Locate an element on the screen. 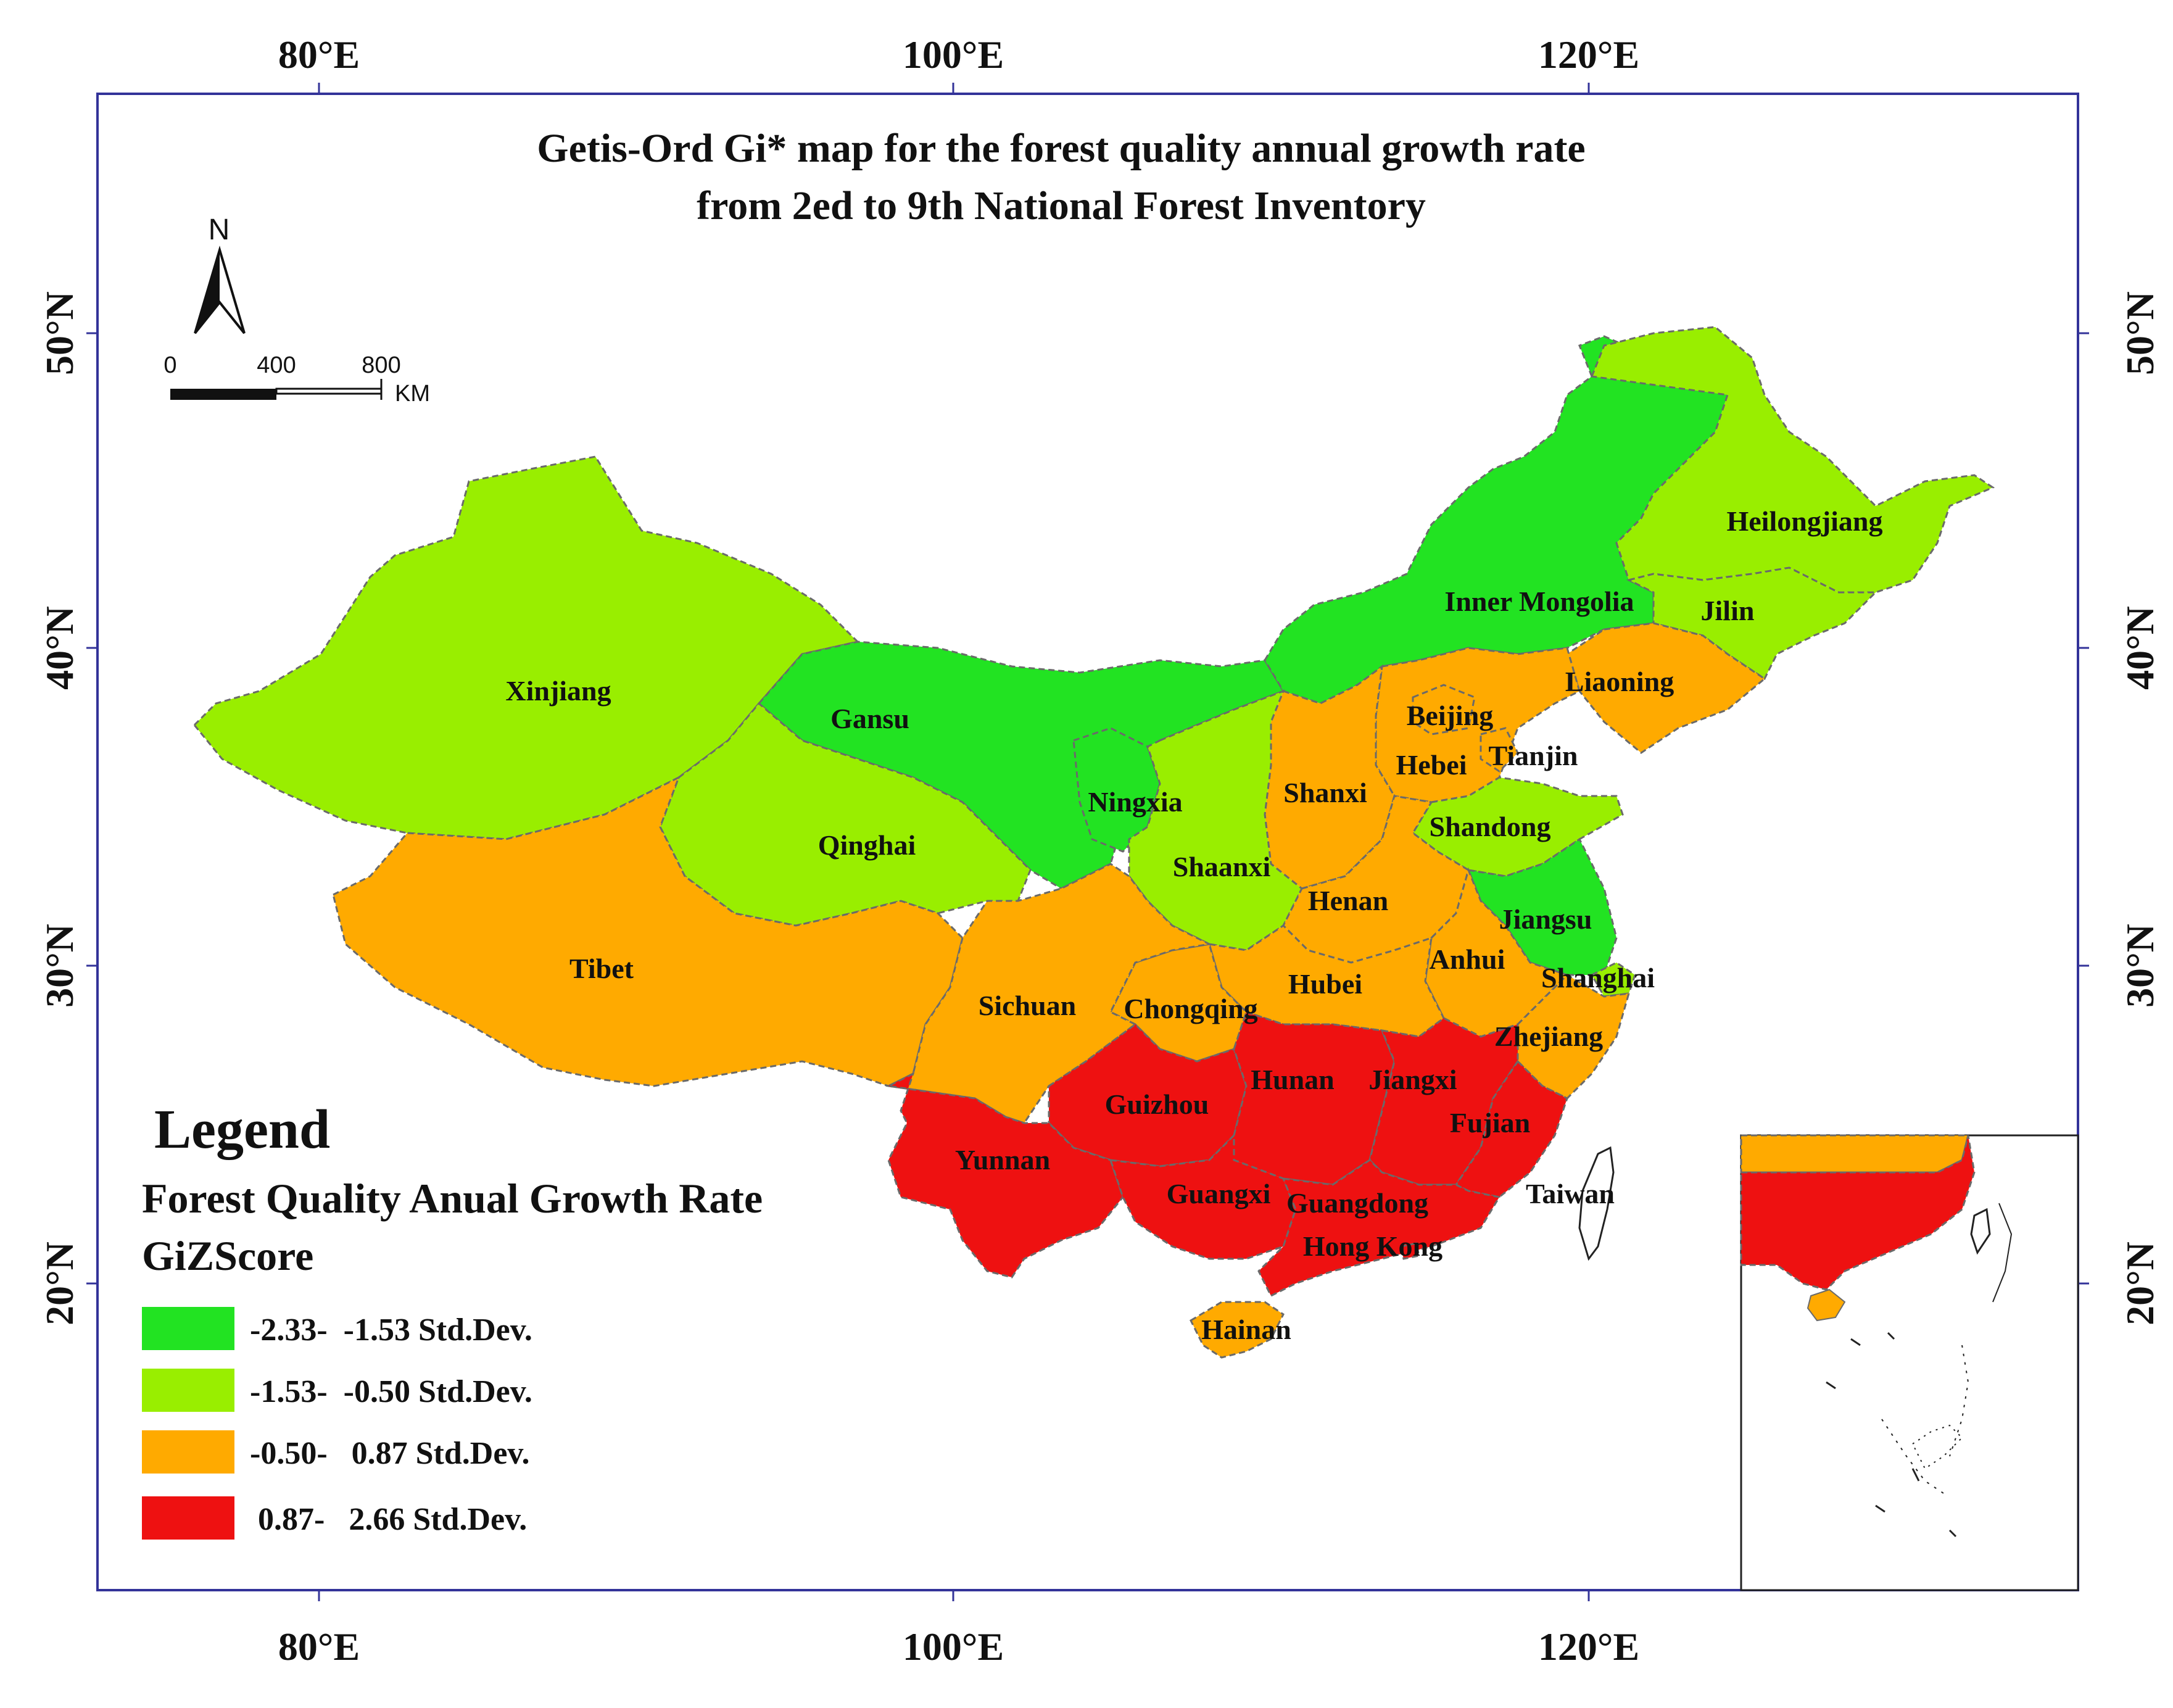 This screenshot has width=2173, height=1708. label-guizhou: Guizhou is located at coordinates (1157, 1104).